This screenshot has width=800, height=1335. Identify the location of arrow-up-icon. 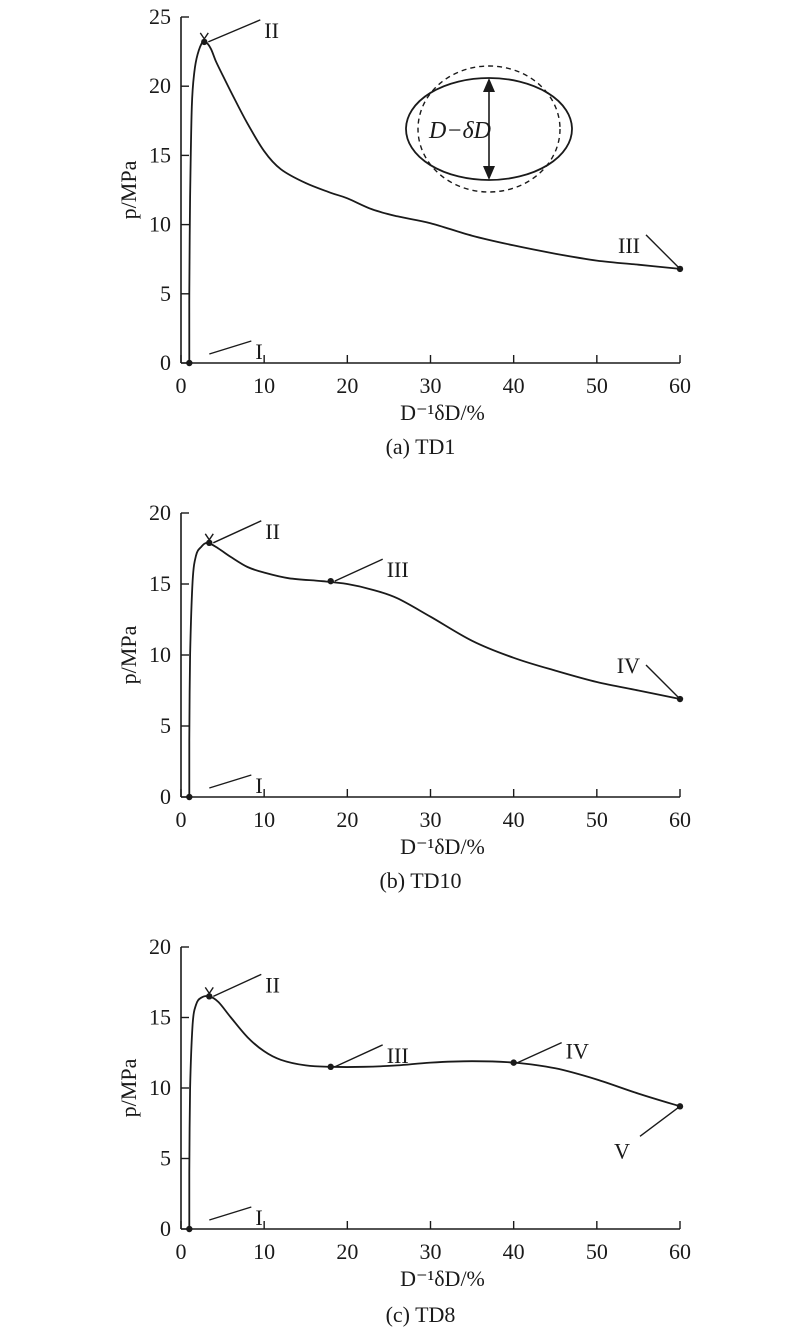
(489, 85).